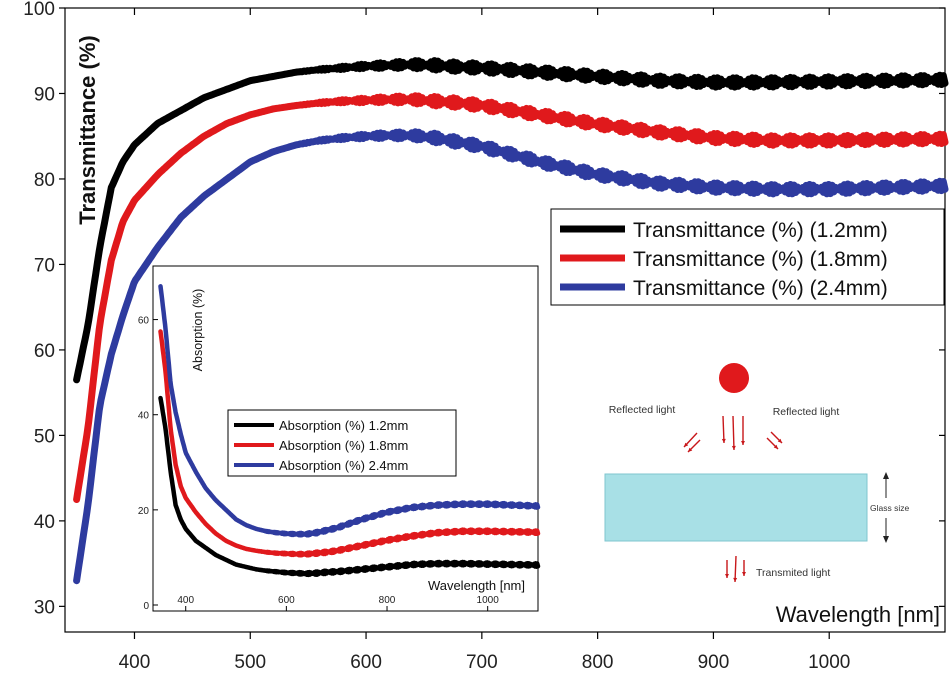  Describe the element at coordinates (135, 662) in the screenshot. I see `x-tick-label: 400` at that location.